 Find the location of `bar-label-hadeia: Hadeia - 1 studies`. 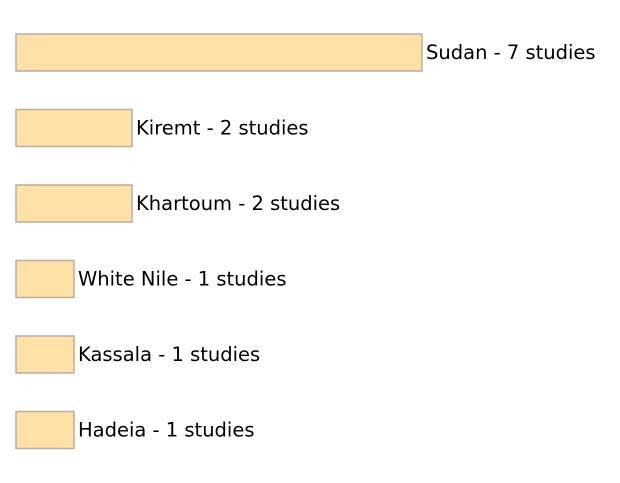

bar-label-hadeia: Hadeia - 1 studies is located at coordinates (166, 430).